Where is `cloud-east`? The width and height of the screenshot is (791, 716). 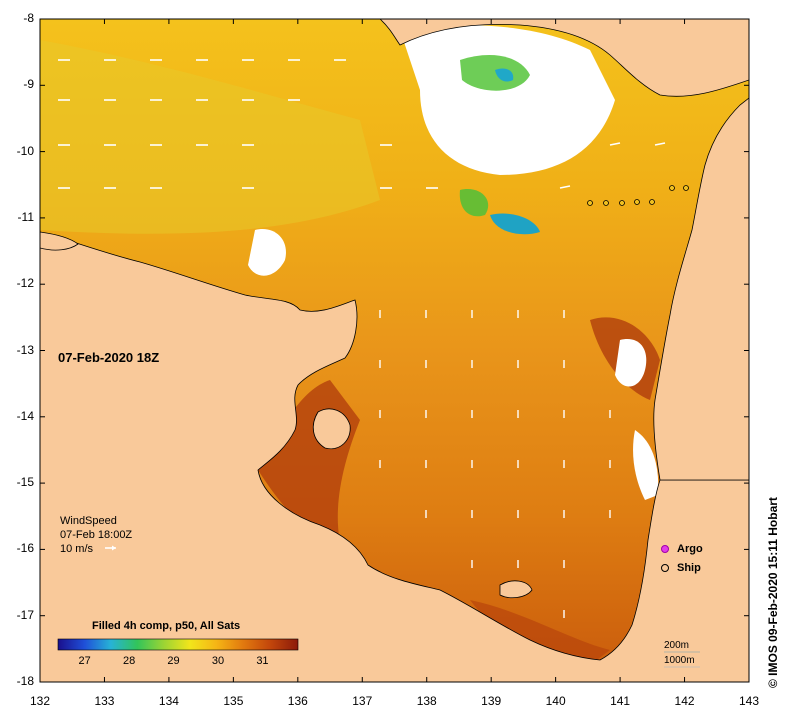
cloud-east is located at coordinates (631, 363).